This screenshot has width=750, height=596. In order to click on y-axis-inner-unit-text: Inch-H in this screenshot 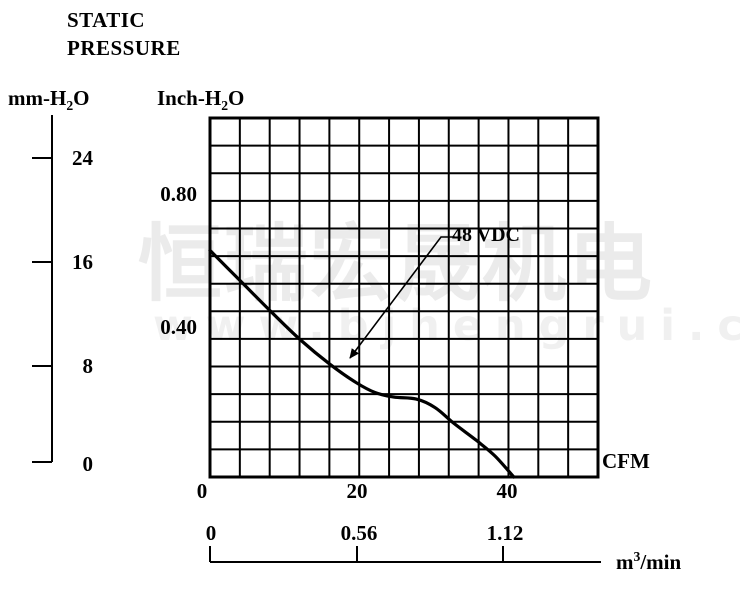, I will do `click(189, 98)`.